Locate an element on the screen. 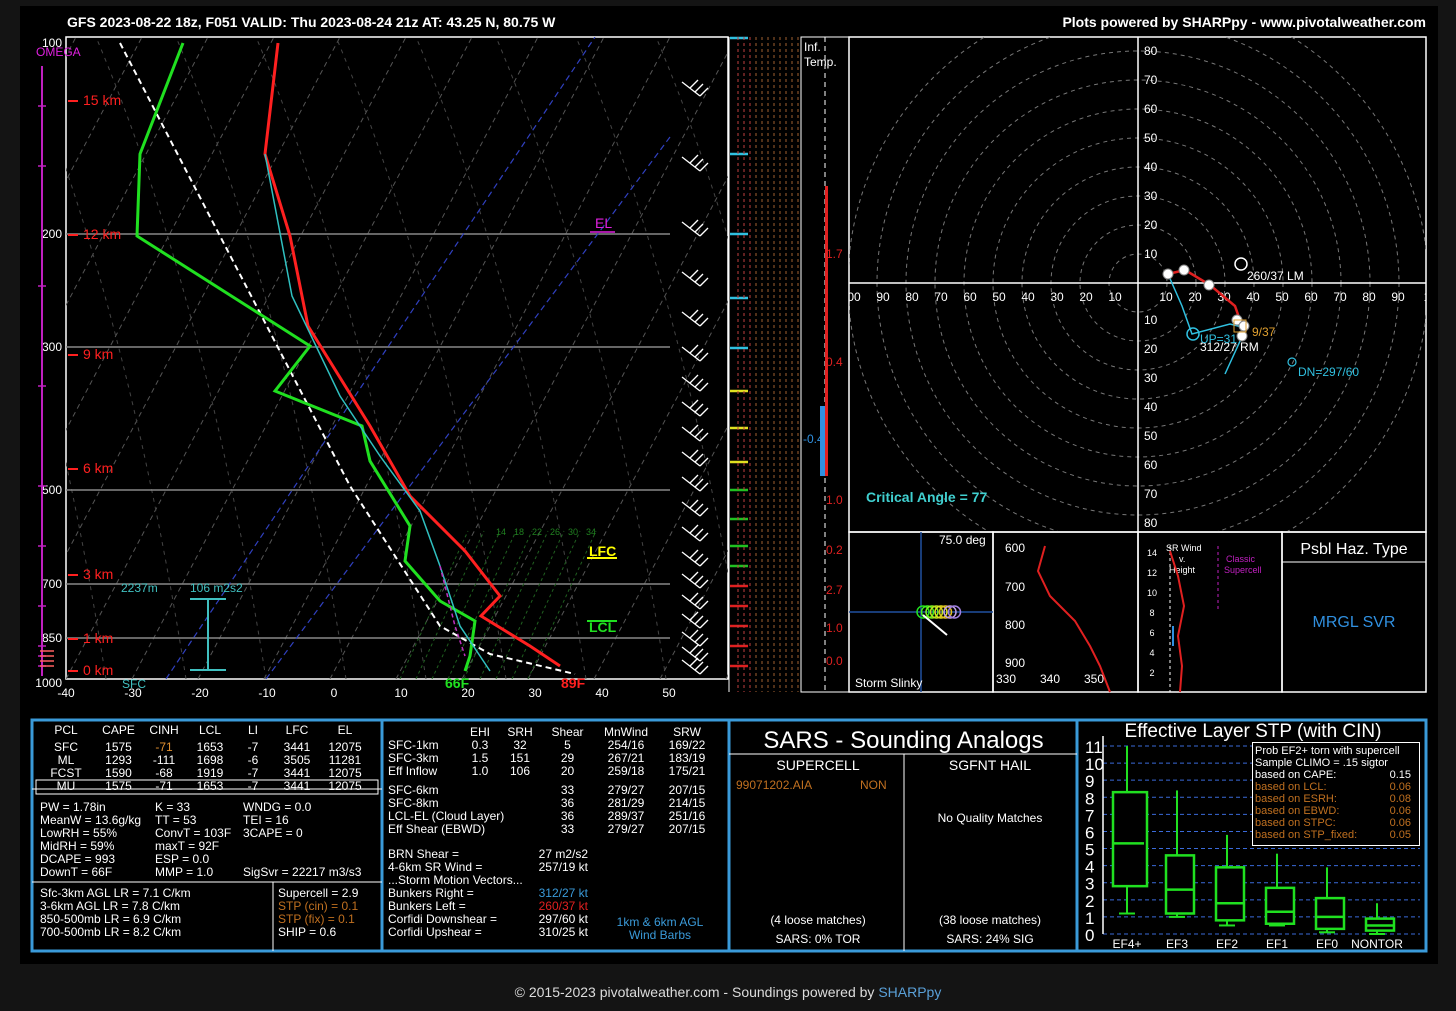 Image resolution: width=1456 pixels, height=1011 pixels. kin-cell: 36 is located at coordinates (567, 803).